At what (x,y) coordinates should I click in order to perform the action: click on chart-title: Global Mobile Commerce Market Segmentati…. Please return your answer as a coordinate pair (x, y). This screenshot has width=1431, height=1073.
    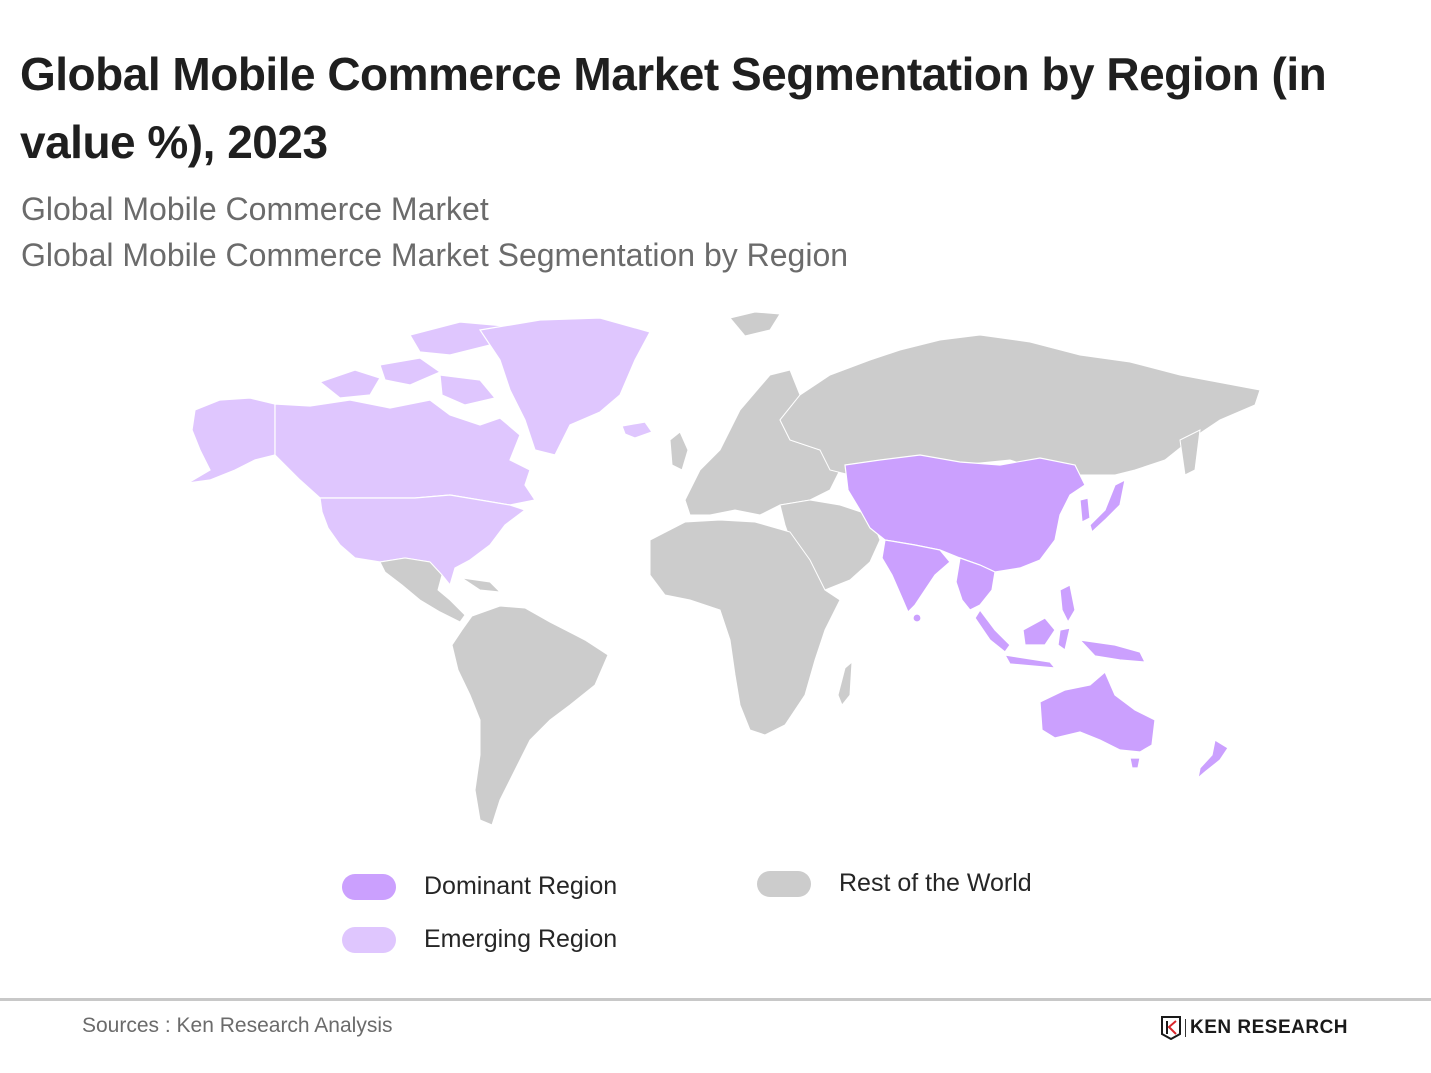
    Looking at the image, I should click on (673, 108).